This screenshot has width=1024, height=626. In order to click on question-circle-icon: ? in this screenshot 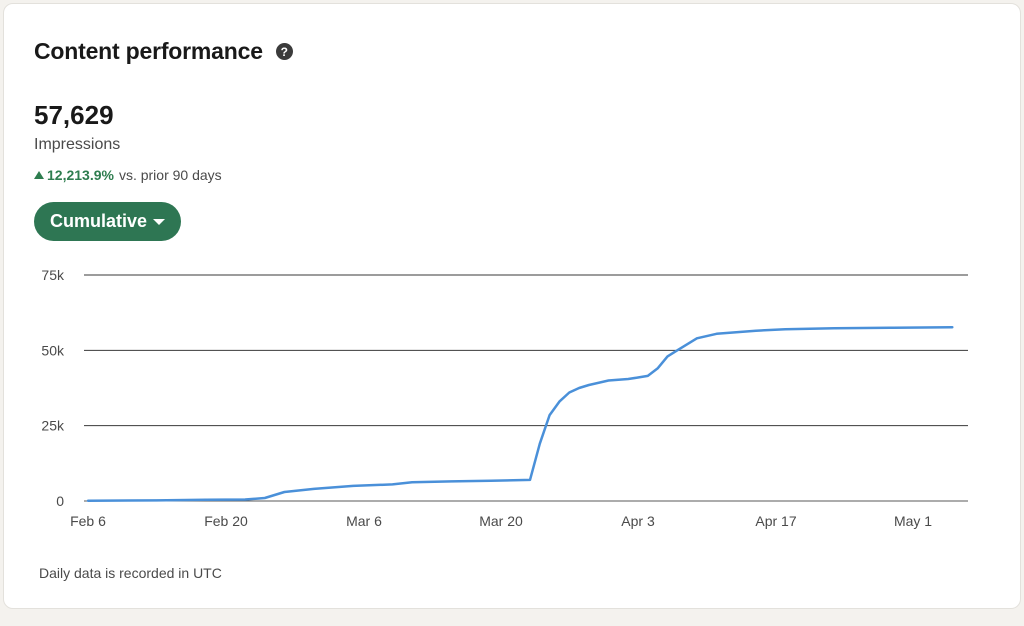, I will do `click(284, 51)`.